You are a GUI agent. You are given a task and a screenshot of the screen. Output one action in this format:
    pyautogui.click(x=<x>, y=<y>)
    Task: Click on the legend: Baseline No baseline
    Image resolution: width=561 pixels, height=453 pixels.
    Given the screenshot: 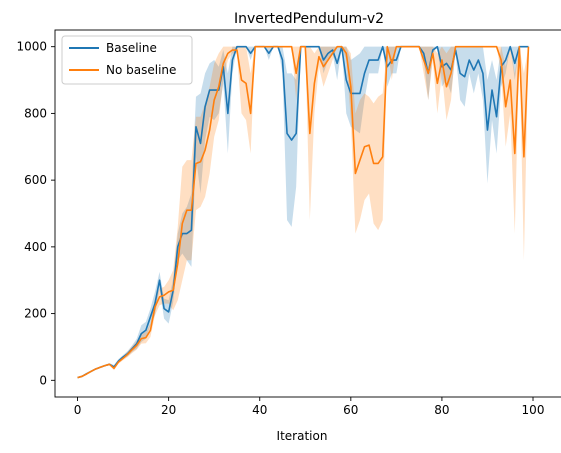 What is the action you would take?
    pyautogui.click(x=127, y=60)
    